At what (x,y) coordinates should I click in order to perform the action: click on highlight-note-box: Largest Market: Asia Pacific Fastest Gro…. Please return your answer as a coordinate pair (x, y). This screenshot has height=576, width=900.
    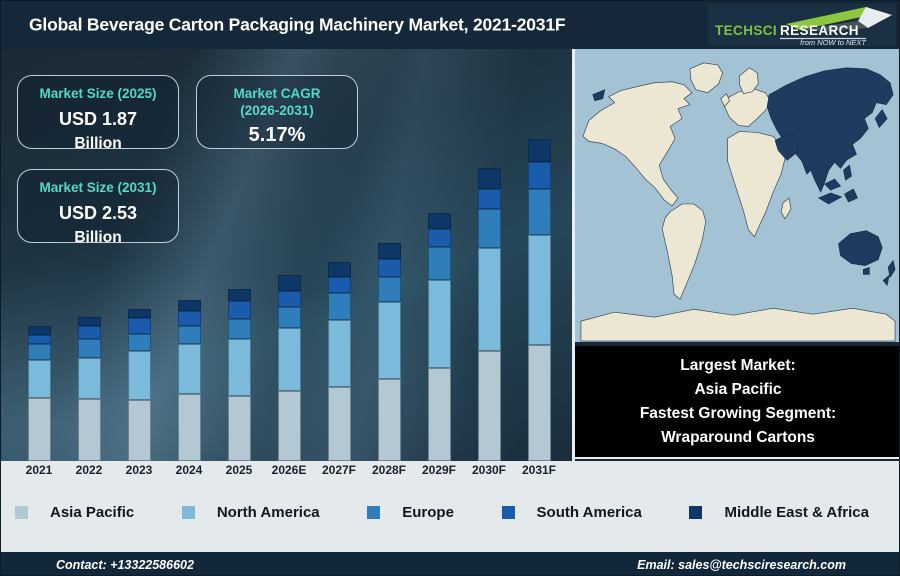
    Looking at the image, I should click on (737, 402).